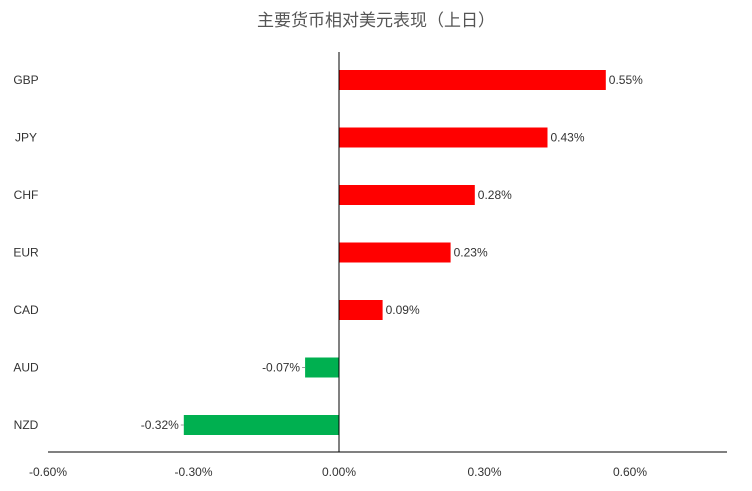 The height and width of the screenshot is (491, 752). I want to click on bar-eur, so click(395, 252).